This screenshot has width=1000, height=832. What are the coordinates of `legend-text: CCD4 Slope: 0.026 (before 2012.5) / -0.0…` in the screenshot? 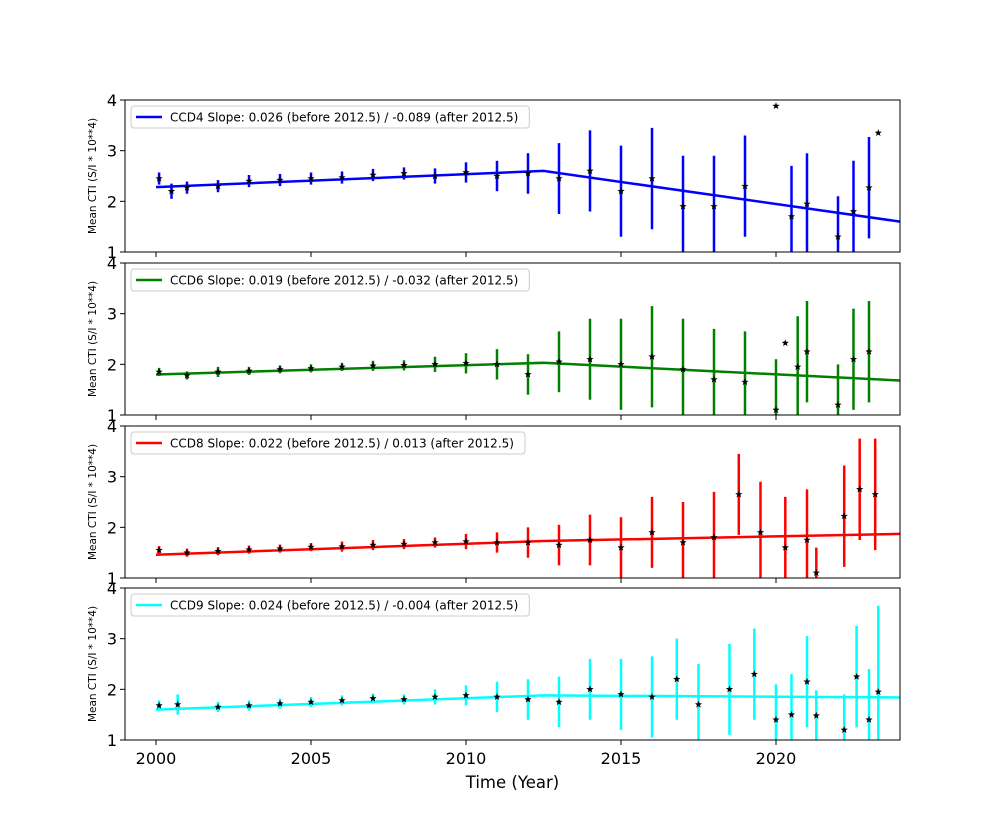 It's located at (344, 118).